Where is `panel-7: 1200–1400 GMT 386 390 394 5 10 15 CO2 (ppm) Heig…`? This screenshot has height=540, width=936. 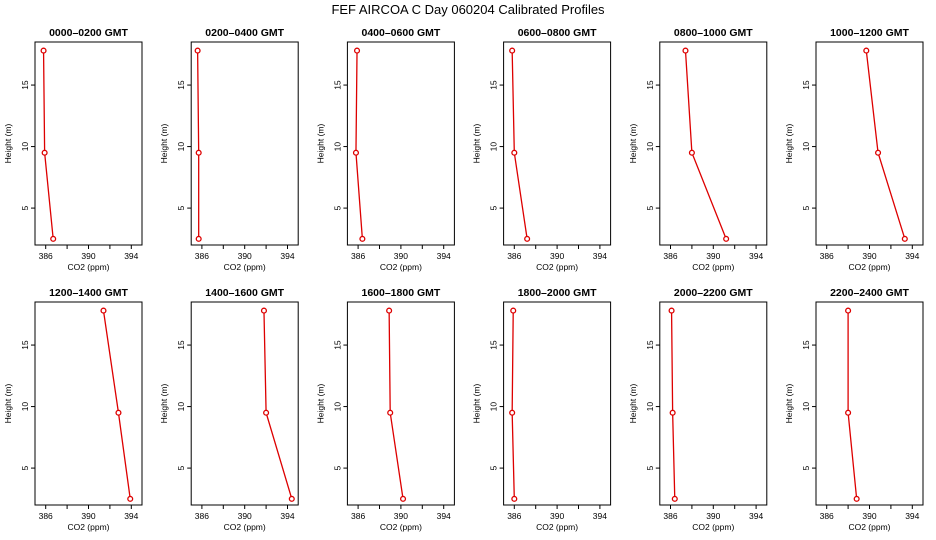
panel-7: 1200–1400 GMT 386 390 394 5 10 15 CO2 (ppm) Heig… is located at coordinates (73, 409).